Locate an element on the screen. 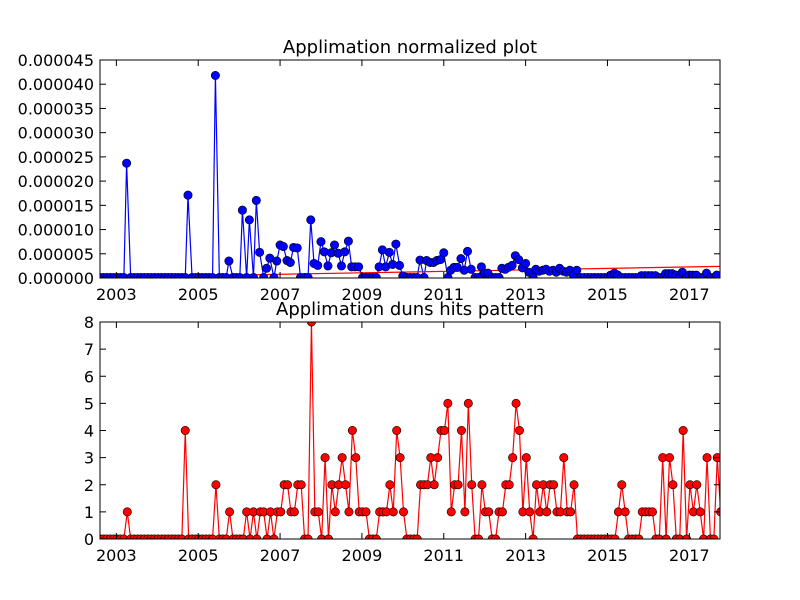 This screenshot has width=800, height=600. chart-title: Applimation duns hits pattern is located at coordinates (410, 309).